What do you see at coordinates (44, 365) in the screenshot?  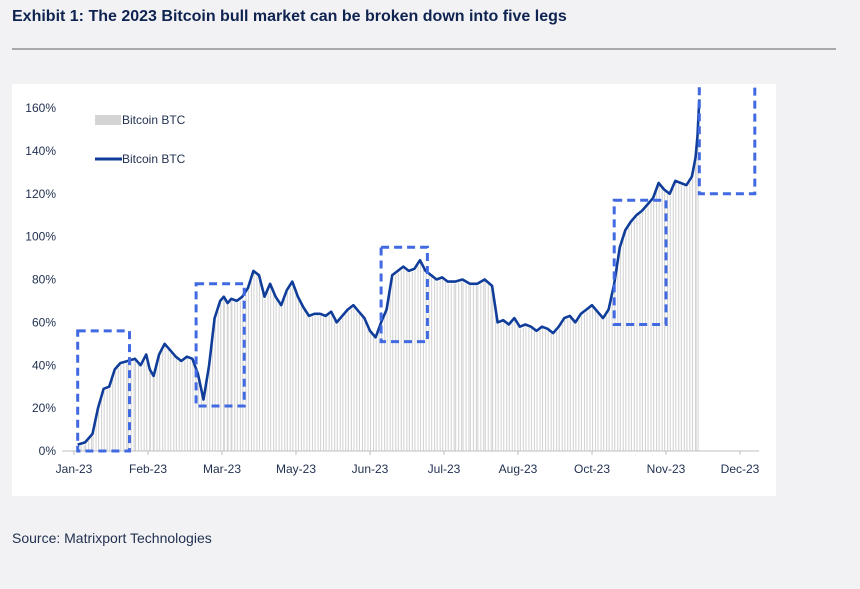 I see `y-left-tick-label: 40%` at bounding box center [44, 365].